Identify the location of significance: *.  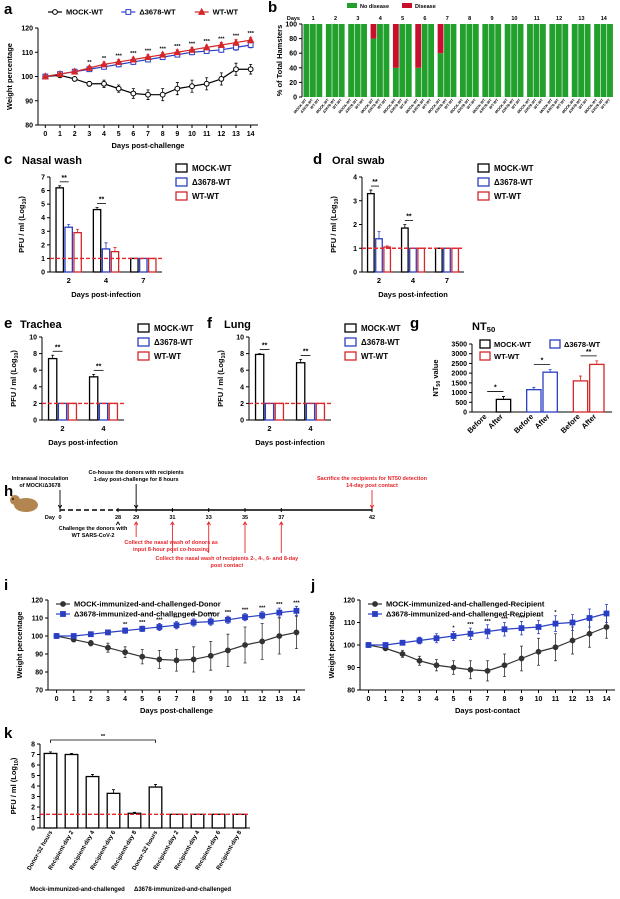
(555, 613).